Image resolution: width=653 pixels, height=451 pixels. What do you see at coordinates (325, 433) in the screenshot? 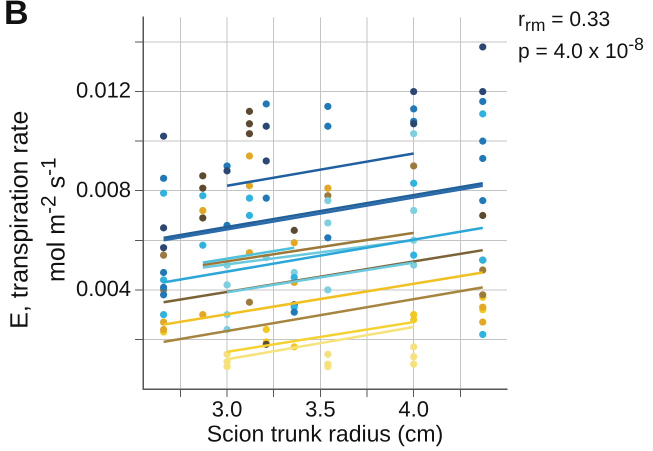
I see `x-axis-title: Scion trunk radius (cm)` at bounding box center [325, 433].